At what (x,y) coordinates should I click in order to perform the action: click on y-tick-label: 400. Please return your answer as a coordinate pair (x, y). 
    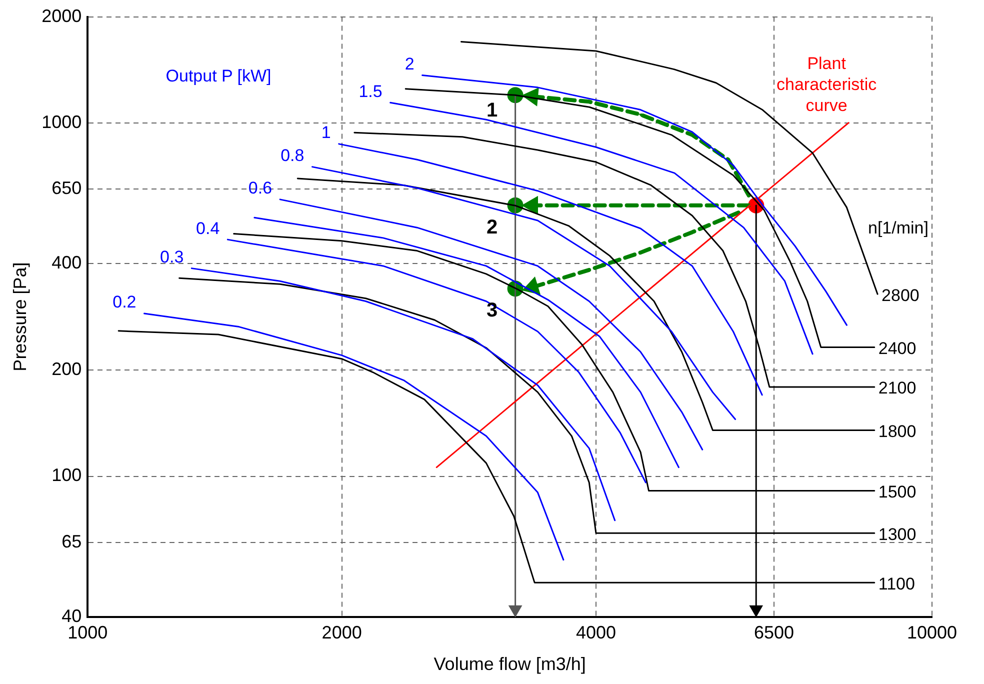
    Looking at the image, I should click on (67, 262).